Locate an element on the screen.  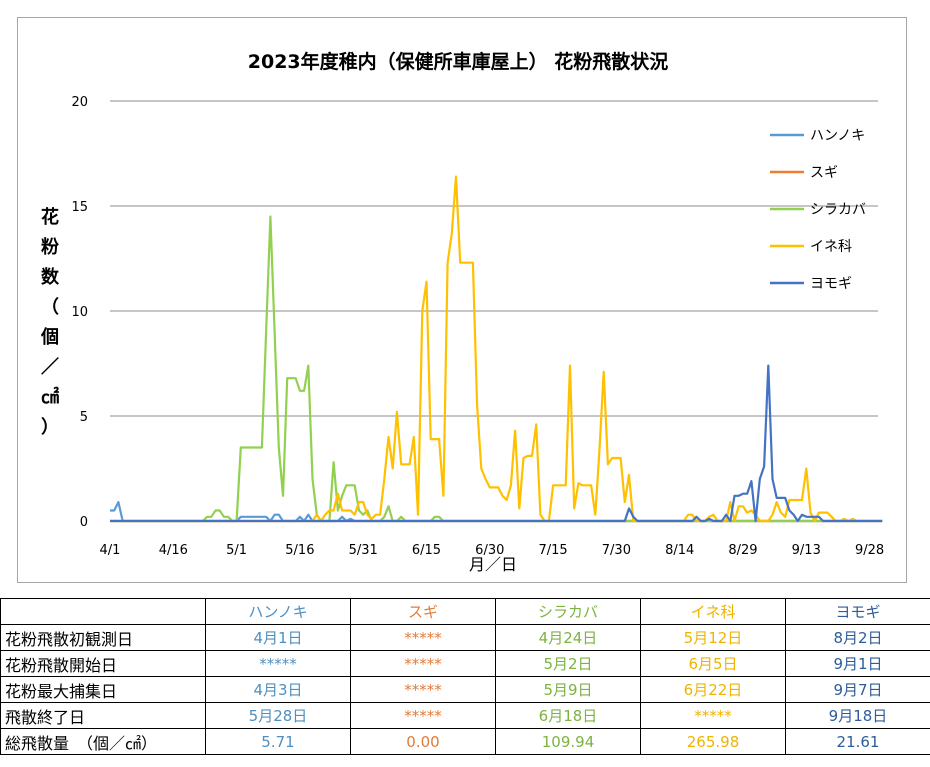
x-tick-label: 7/30 is located at coordinates (616, 550).